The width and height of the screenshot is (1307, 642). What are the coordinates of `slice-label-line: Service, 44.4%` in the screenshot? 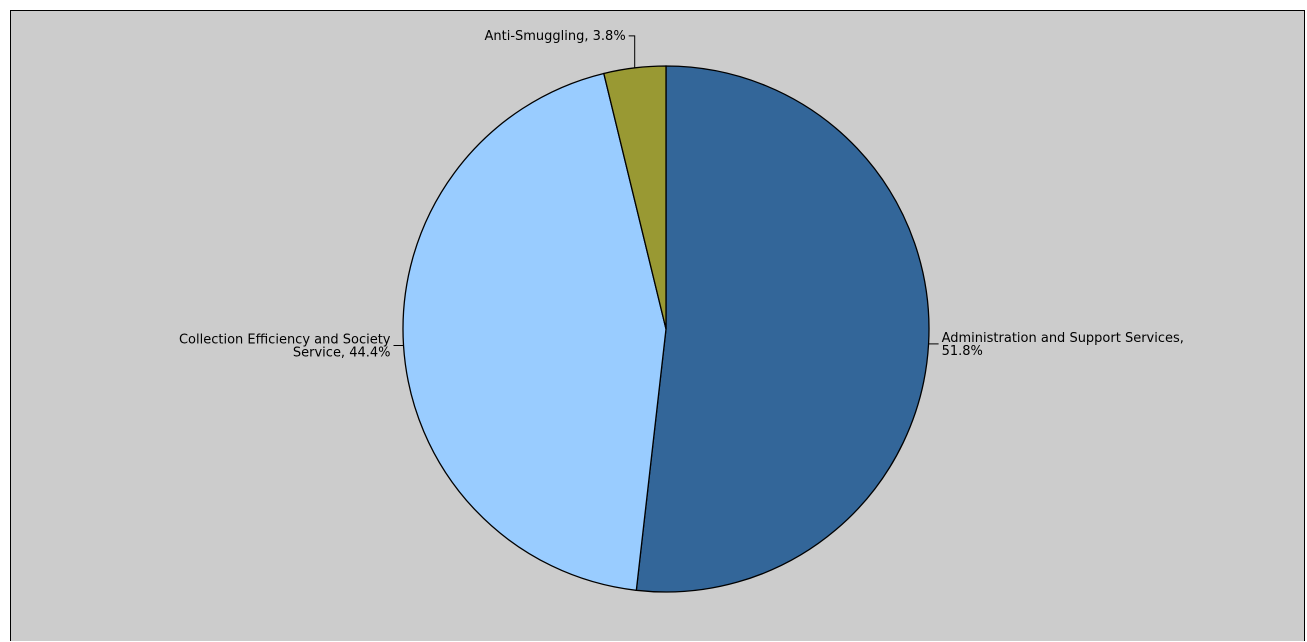 It's located at (342, 353).